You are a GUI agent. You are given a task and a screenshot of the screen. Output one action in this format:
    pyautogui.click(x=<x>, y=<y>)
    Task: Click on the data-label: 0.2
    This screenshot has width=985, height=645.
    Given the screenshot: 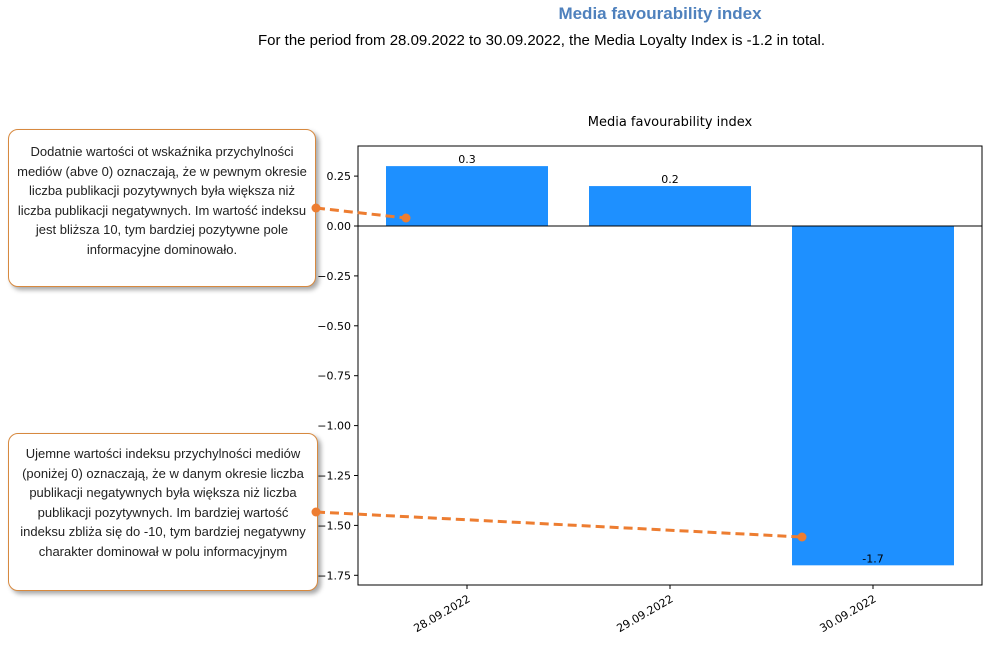 What is the action you would take?
    pyautogui.click(x=670, y=179)
    